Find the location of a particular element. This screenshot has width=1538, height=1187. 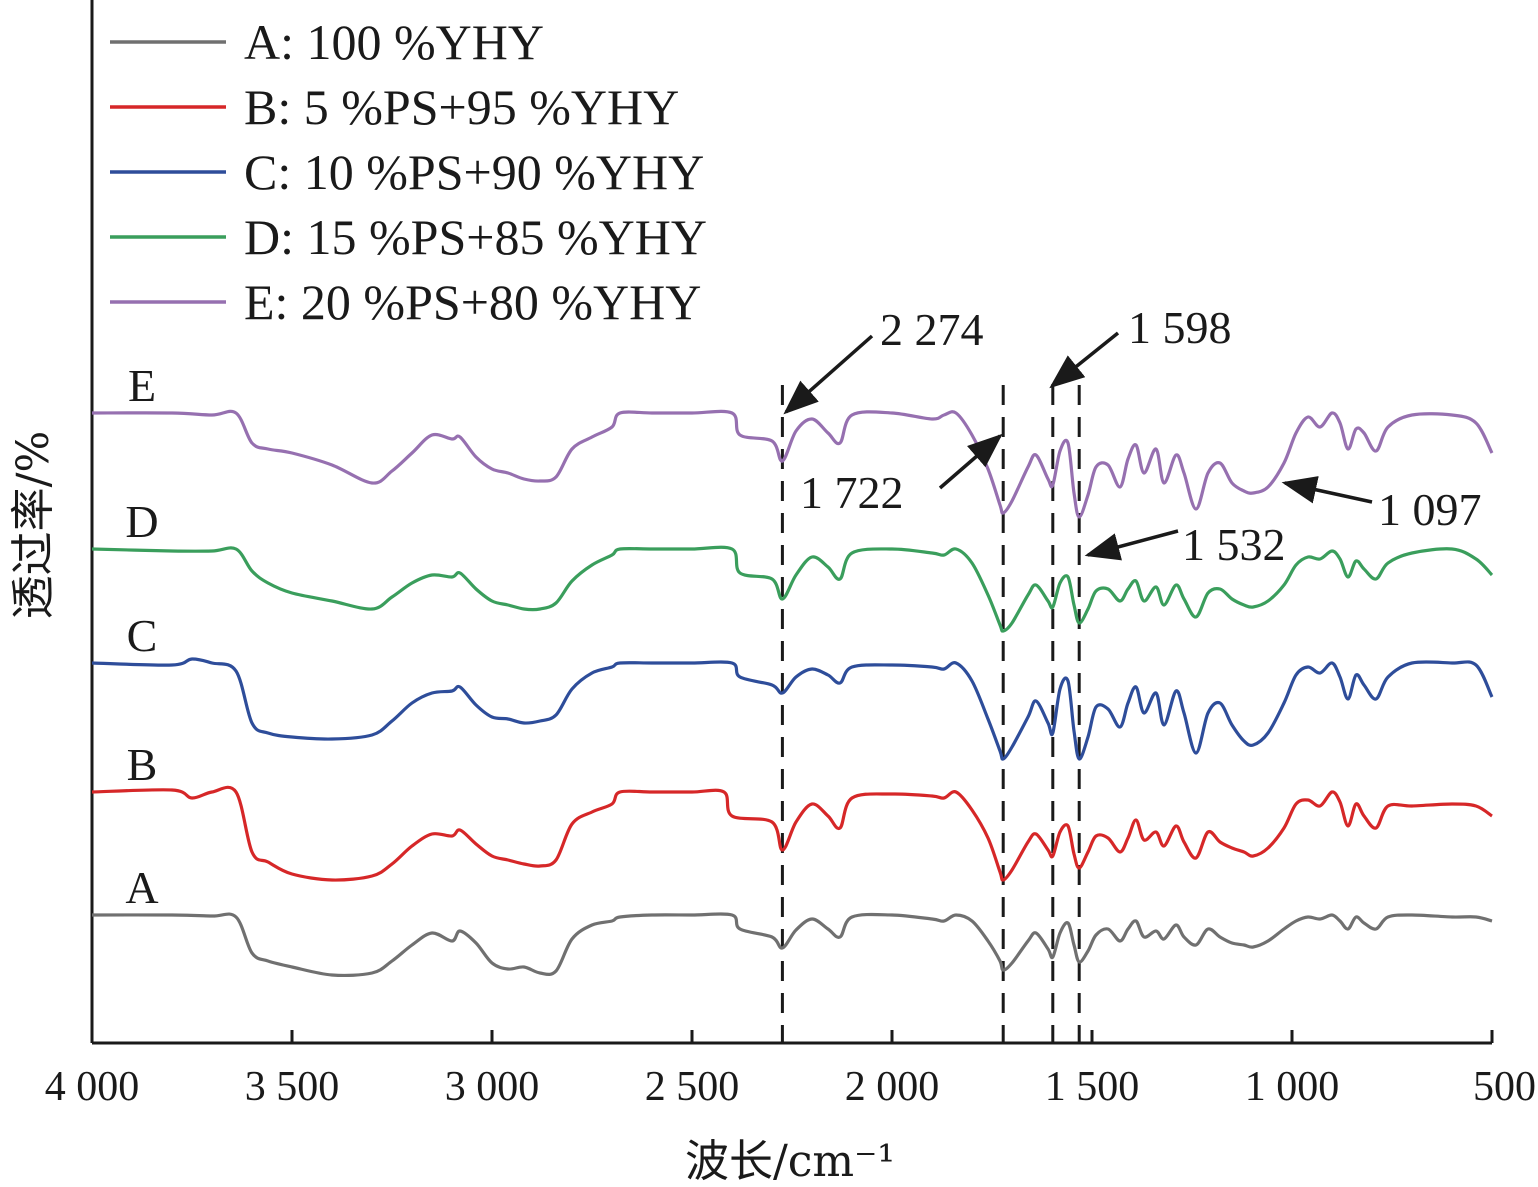

curve-labels: A B C D E is located at coordinates (141, 636).